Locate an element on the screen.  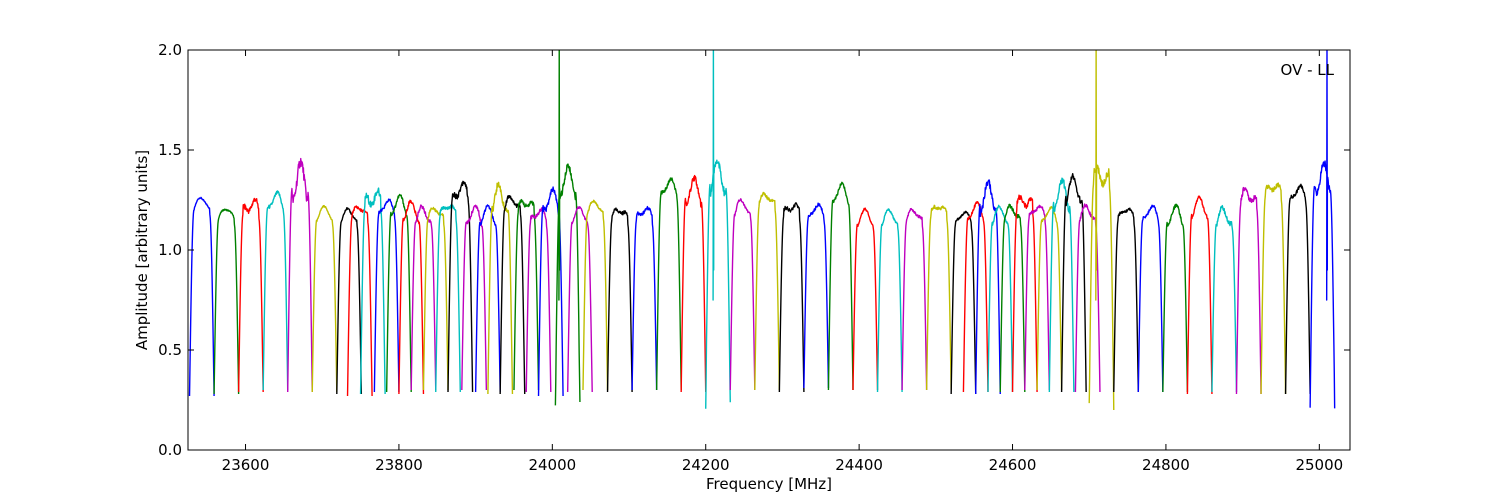
x-tick-label: 24400 is located at coordinates (859, 465).